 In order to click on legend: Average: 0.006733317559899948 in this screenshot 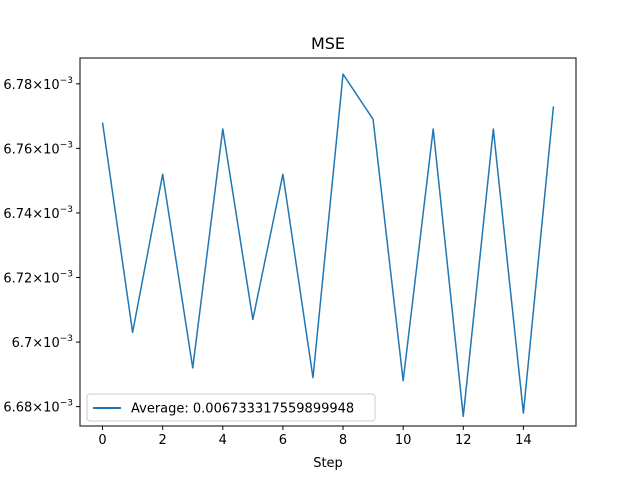, I will do `click(231, 407)`.